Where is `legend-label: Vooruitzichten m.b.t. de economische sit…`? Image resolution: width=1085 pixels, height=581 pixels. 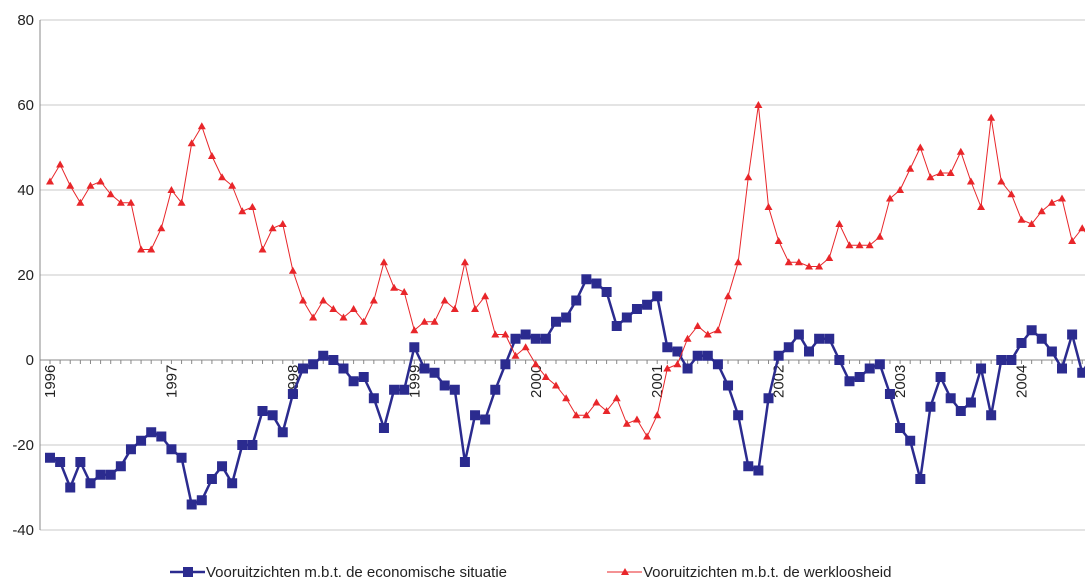 legend-label: Vooruitzichten m.b.t. de economische sit… is located at coordinates (356, 572).